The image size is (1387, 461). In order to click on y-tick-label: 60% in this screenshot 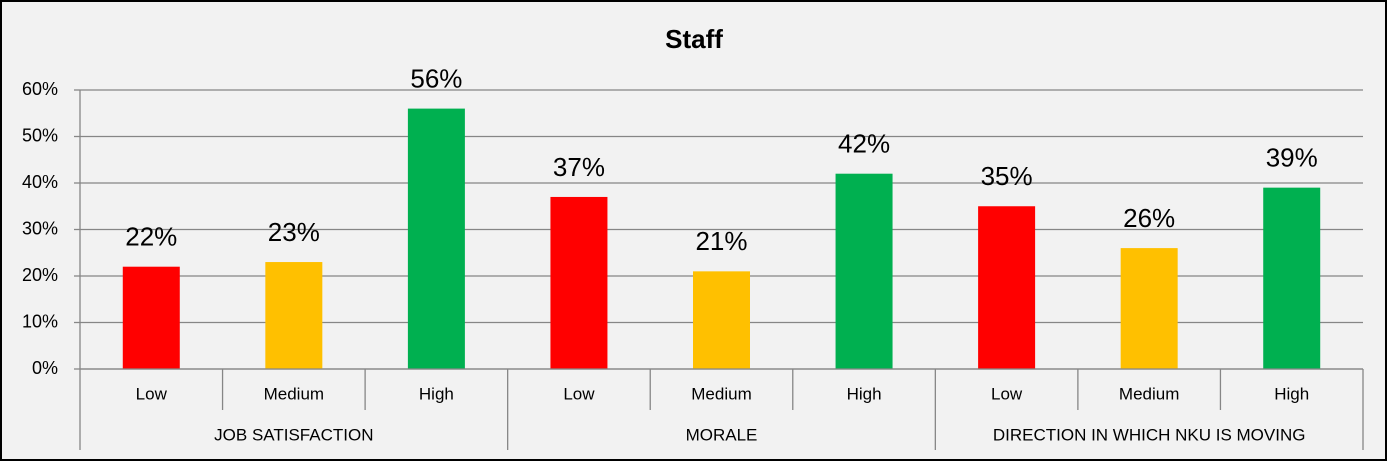, I will do `click(40, 89)`.